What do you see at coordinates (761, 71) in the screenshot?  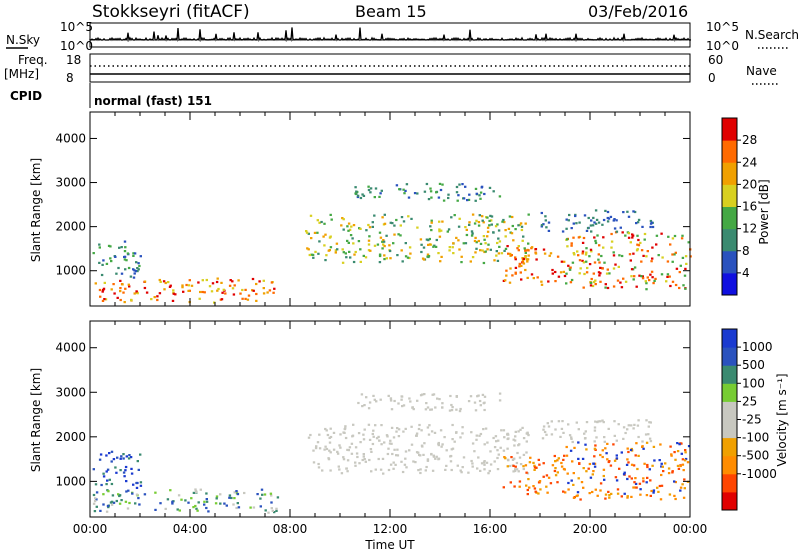 I see `nave-label: Nave` at bounding box center [761, 71].